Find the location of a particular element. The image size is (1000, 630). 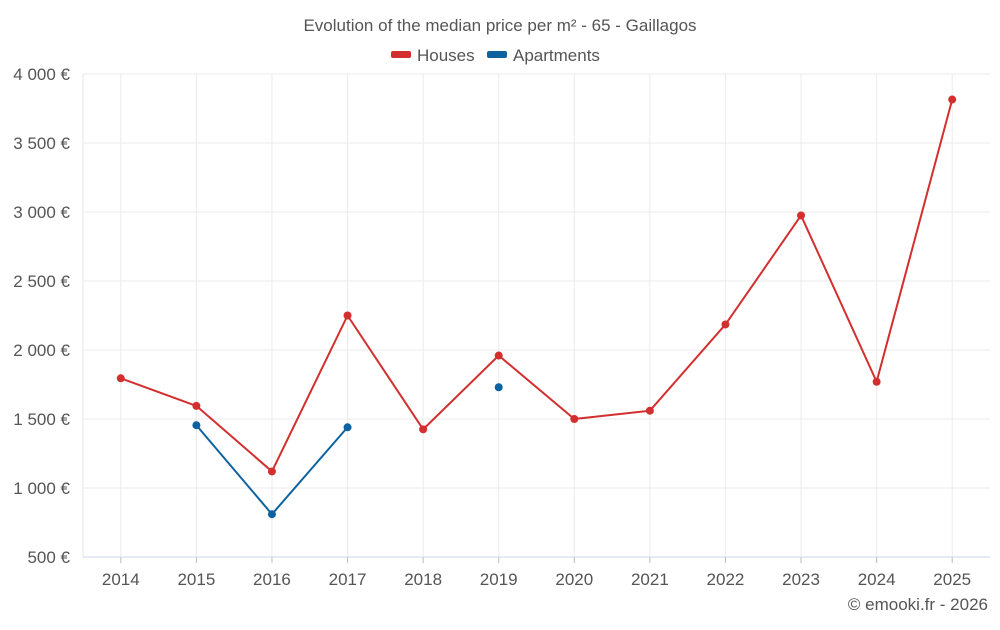

legend-swatch-apartments is located at coordinates (497, 54).